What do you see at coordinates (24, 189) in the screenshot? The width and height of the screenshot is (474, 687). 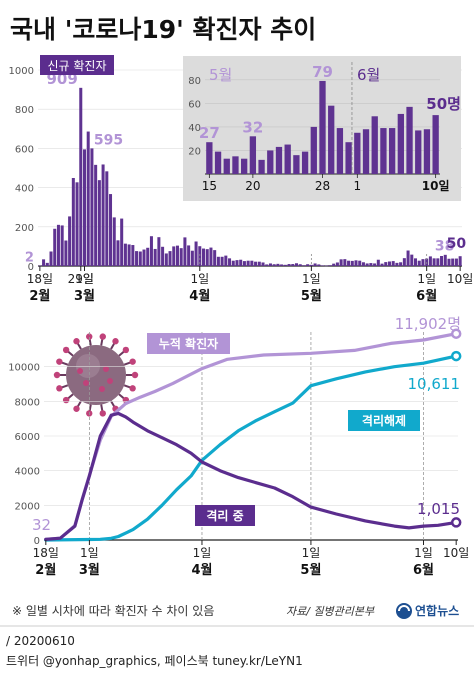 I see `top-y-tick: 400` at bounding box center [24, 189].